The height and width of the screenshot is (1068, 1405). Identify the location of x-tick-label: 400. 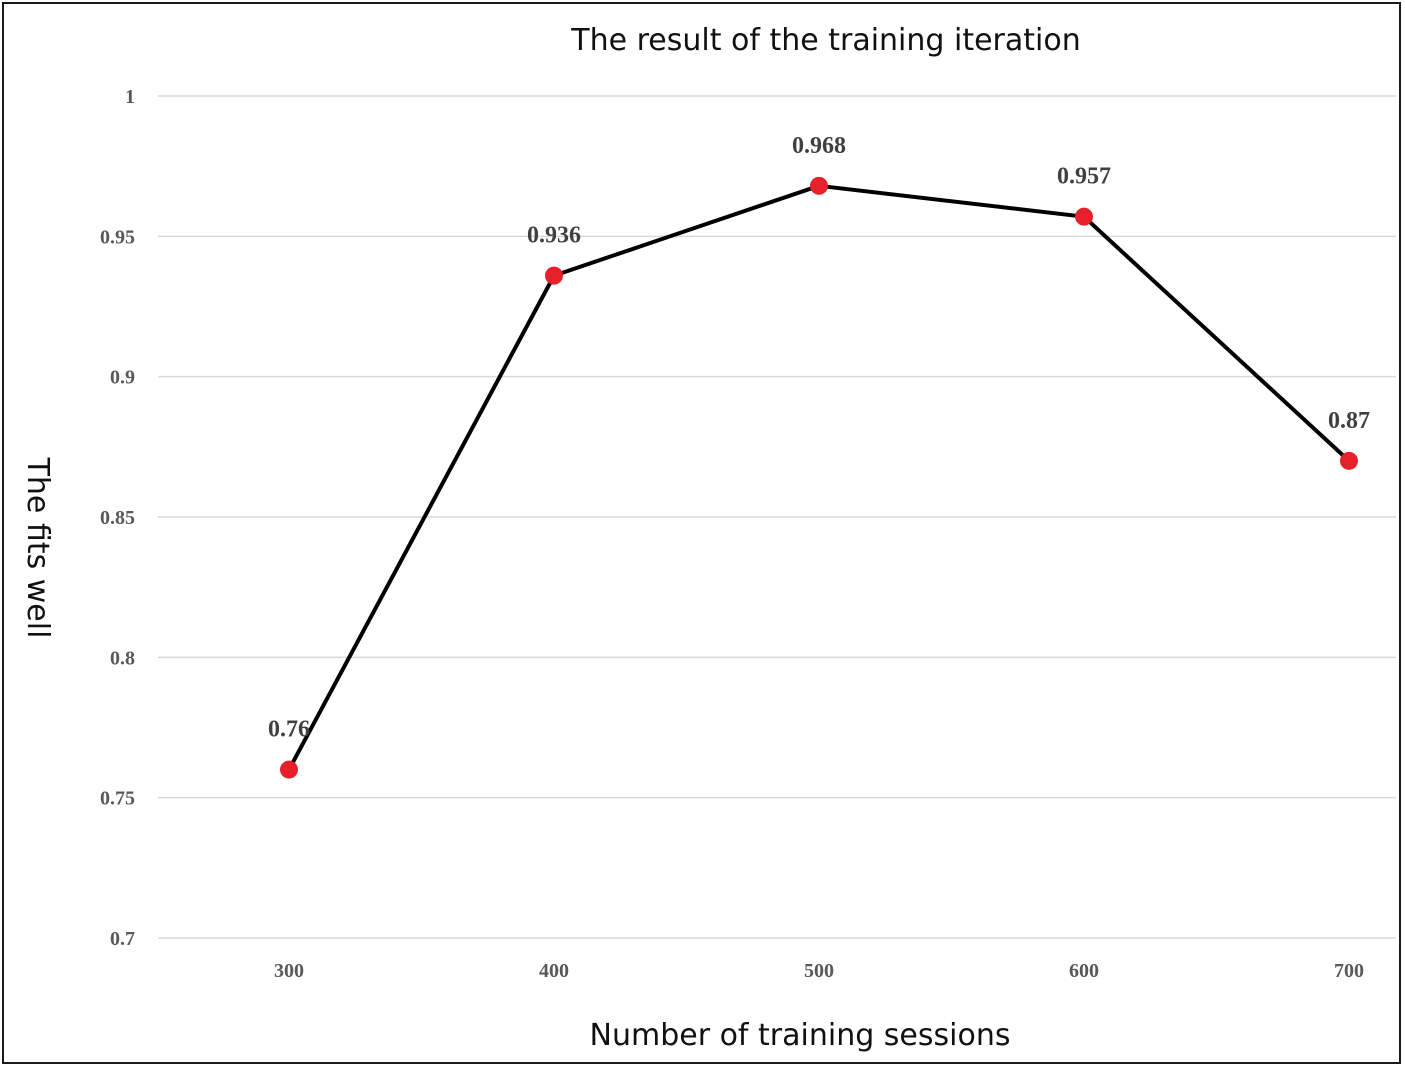
(554, 971).